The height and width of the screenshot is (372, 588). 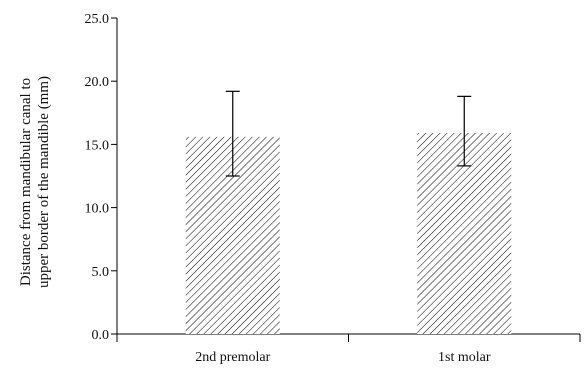 What do you see at coordinates (232, 357) in the screenshot?
I see `x-category-label: 2nd premolar` at bounding box center [232, 357].